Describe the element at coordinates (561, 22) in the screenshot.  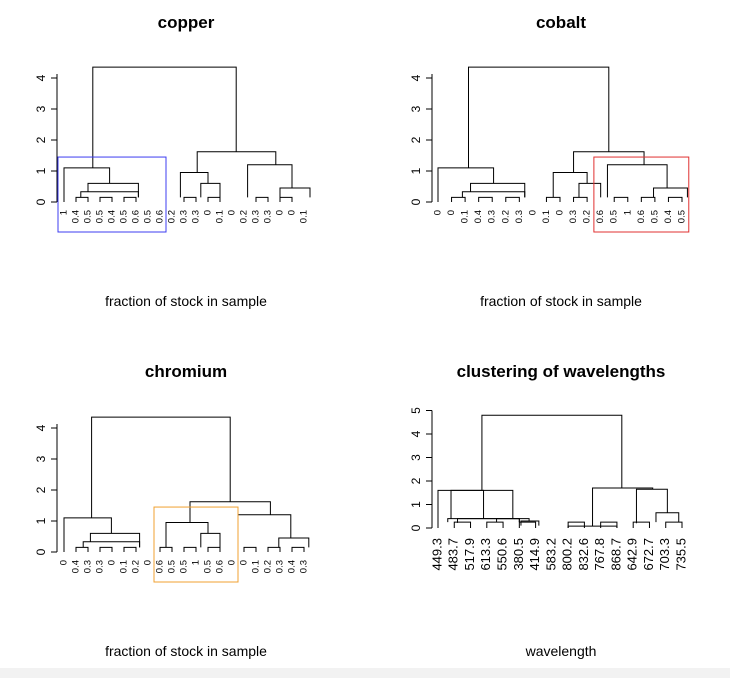
I see `chart-title-cobalt: cobalt` at that location.